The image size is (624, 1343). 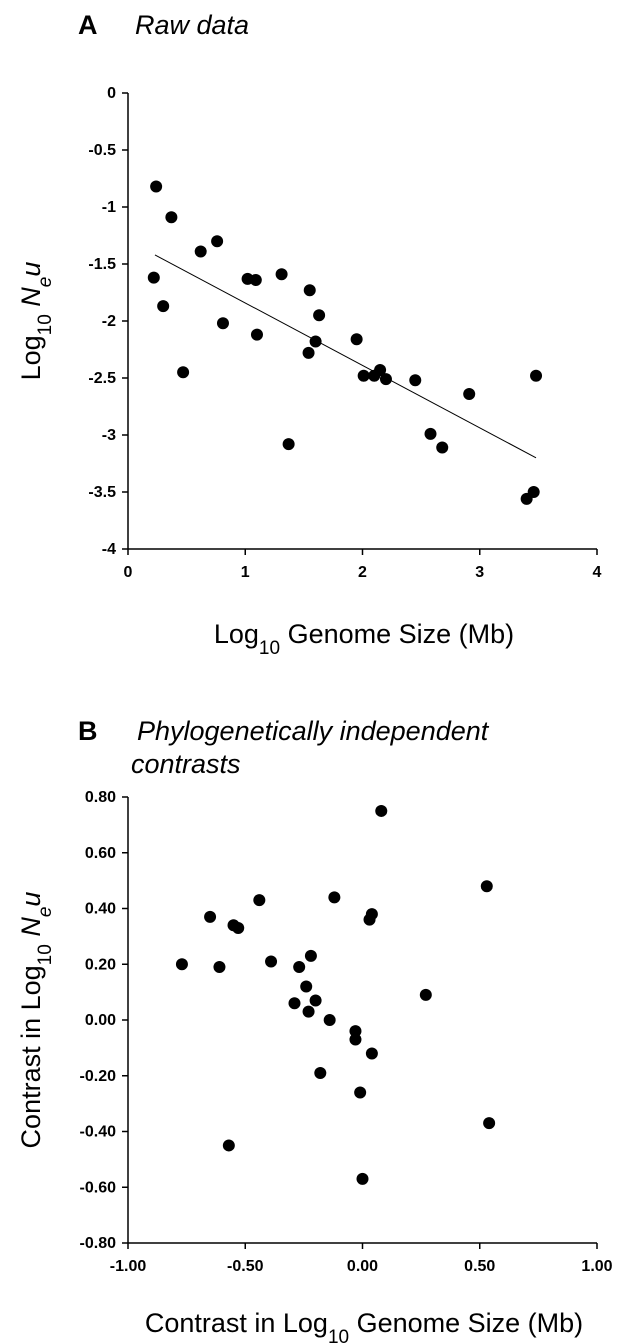 I want to click on panel-a-trendline-group, so click(x=345, y=356).